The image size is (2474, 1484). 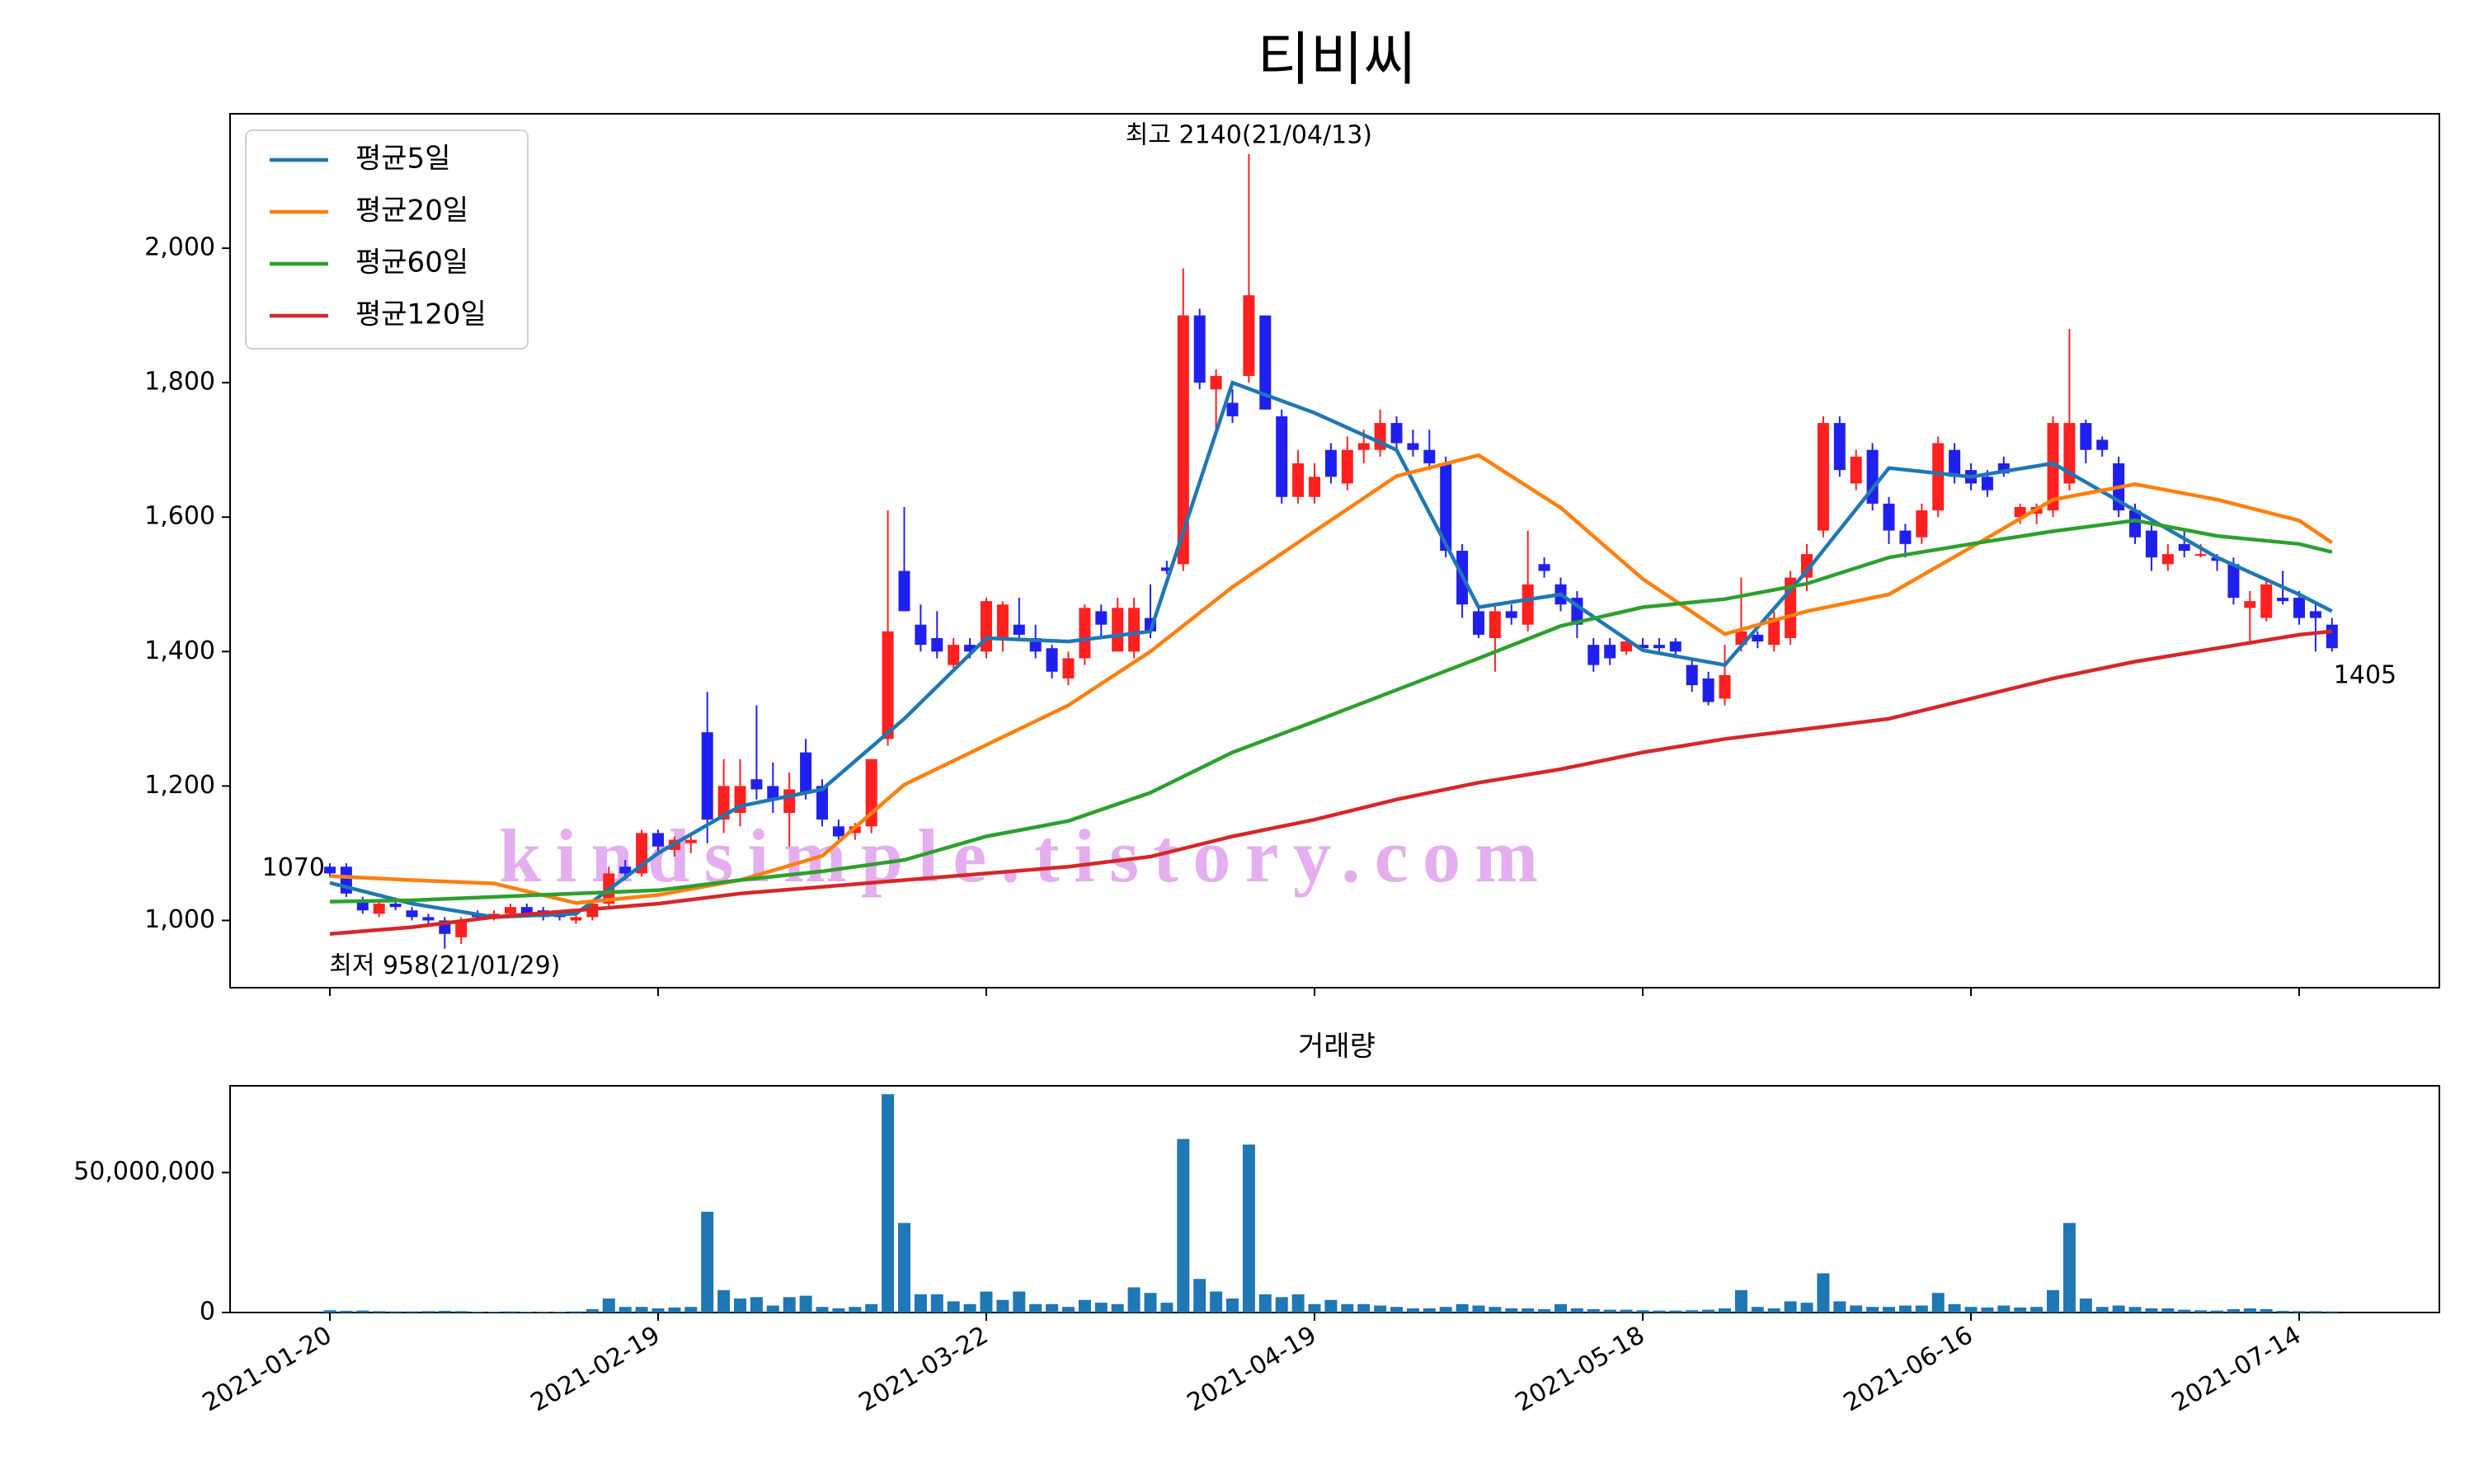 I want to click on y-tick-label: 1,600, so click(x=179, y=516).